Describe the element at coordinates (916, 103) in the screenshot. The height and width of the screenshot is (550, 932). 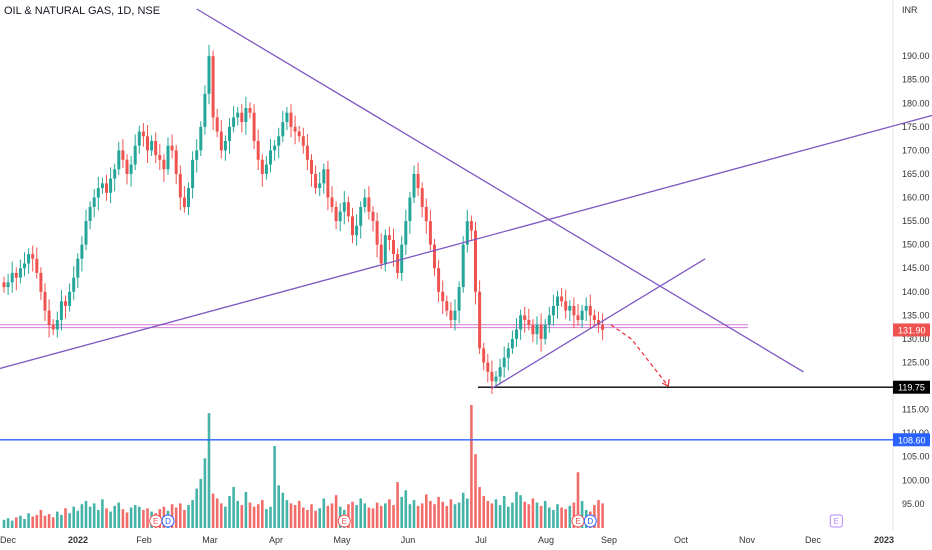
I see `y-tick-label: 180.00` at that location.